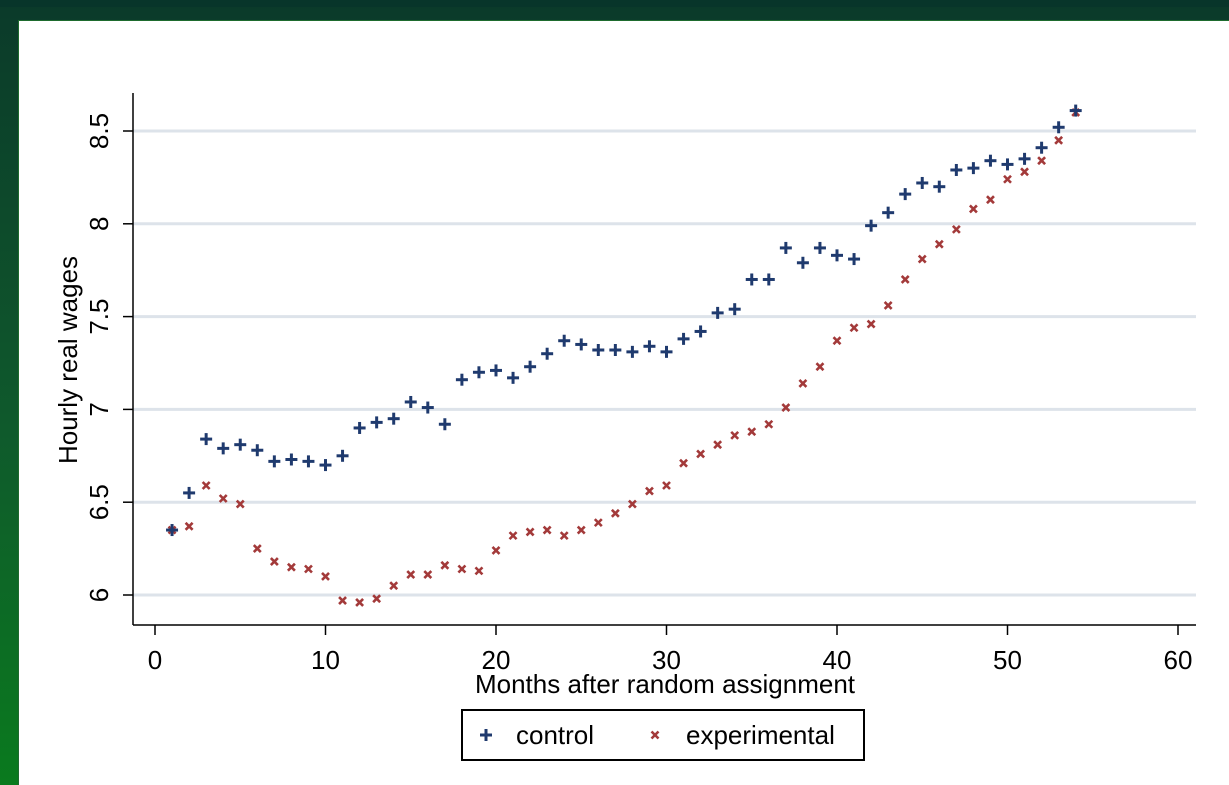  What do you see at coordinates (99, 131) in the screenshot?
I see `y-tick-label: 8.5` at bounding box center [99, 131].